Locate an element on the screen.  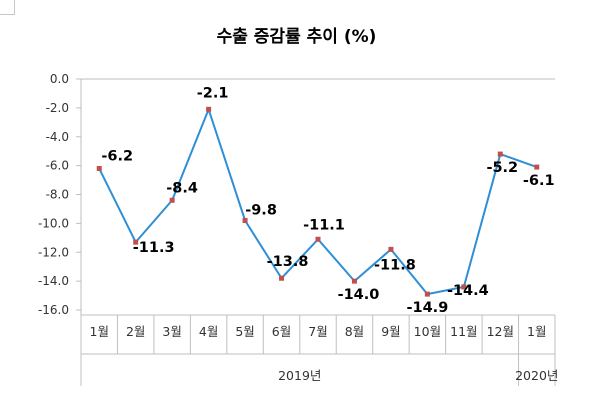
x-tick-label: 3월 is located at coordinates (171, 331).